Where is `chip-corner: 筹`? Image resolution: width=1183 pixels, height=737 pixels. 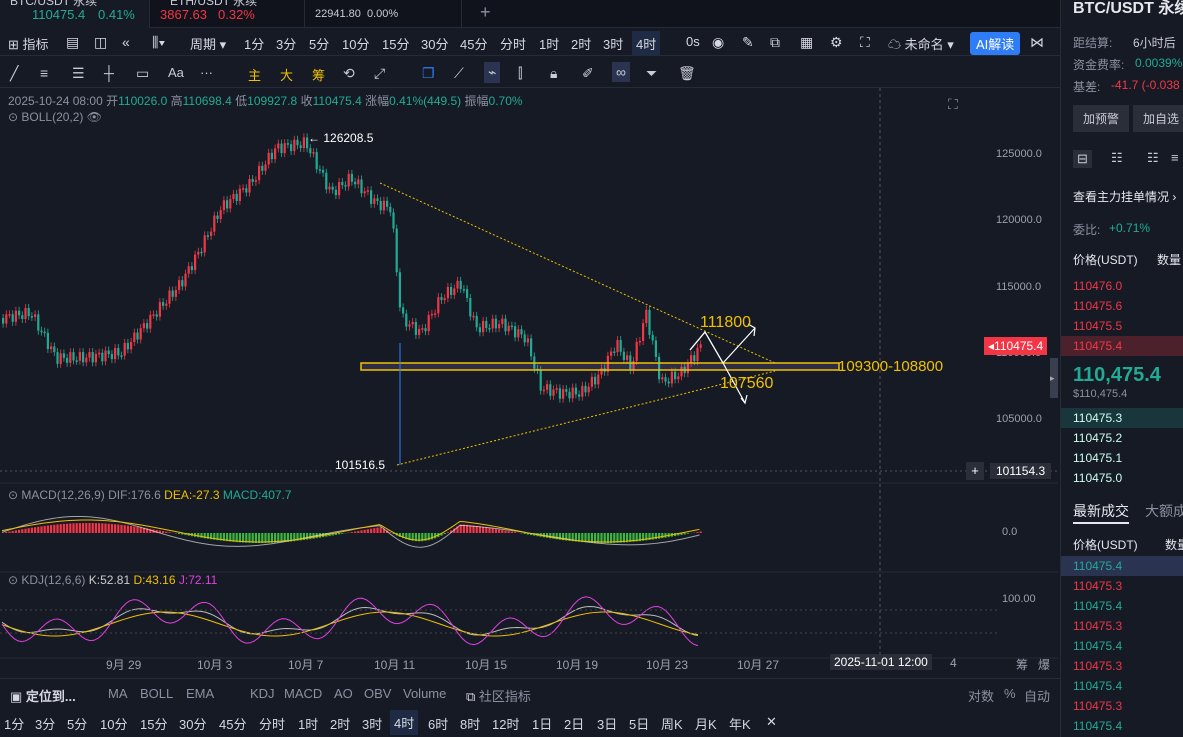 chip-corner: 筹 is located at coordinates (1022, 665).